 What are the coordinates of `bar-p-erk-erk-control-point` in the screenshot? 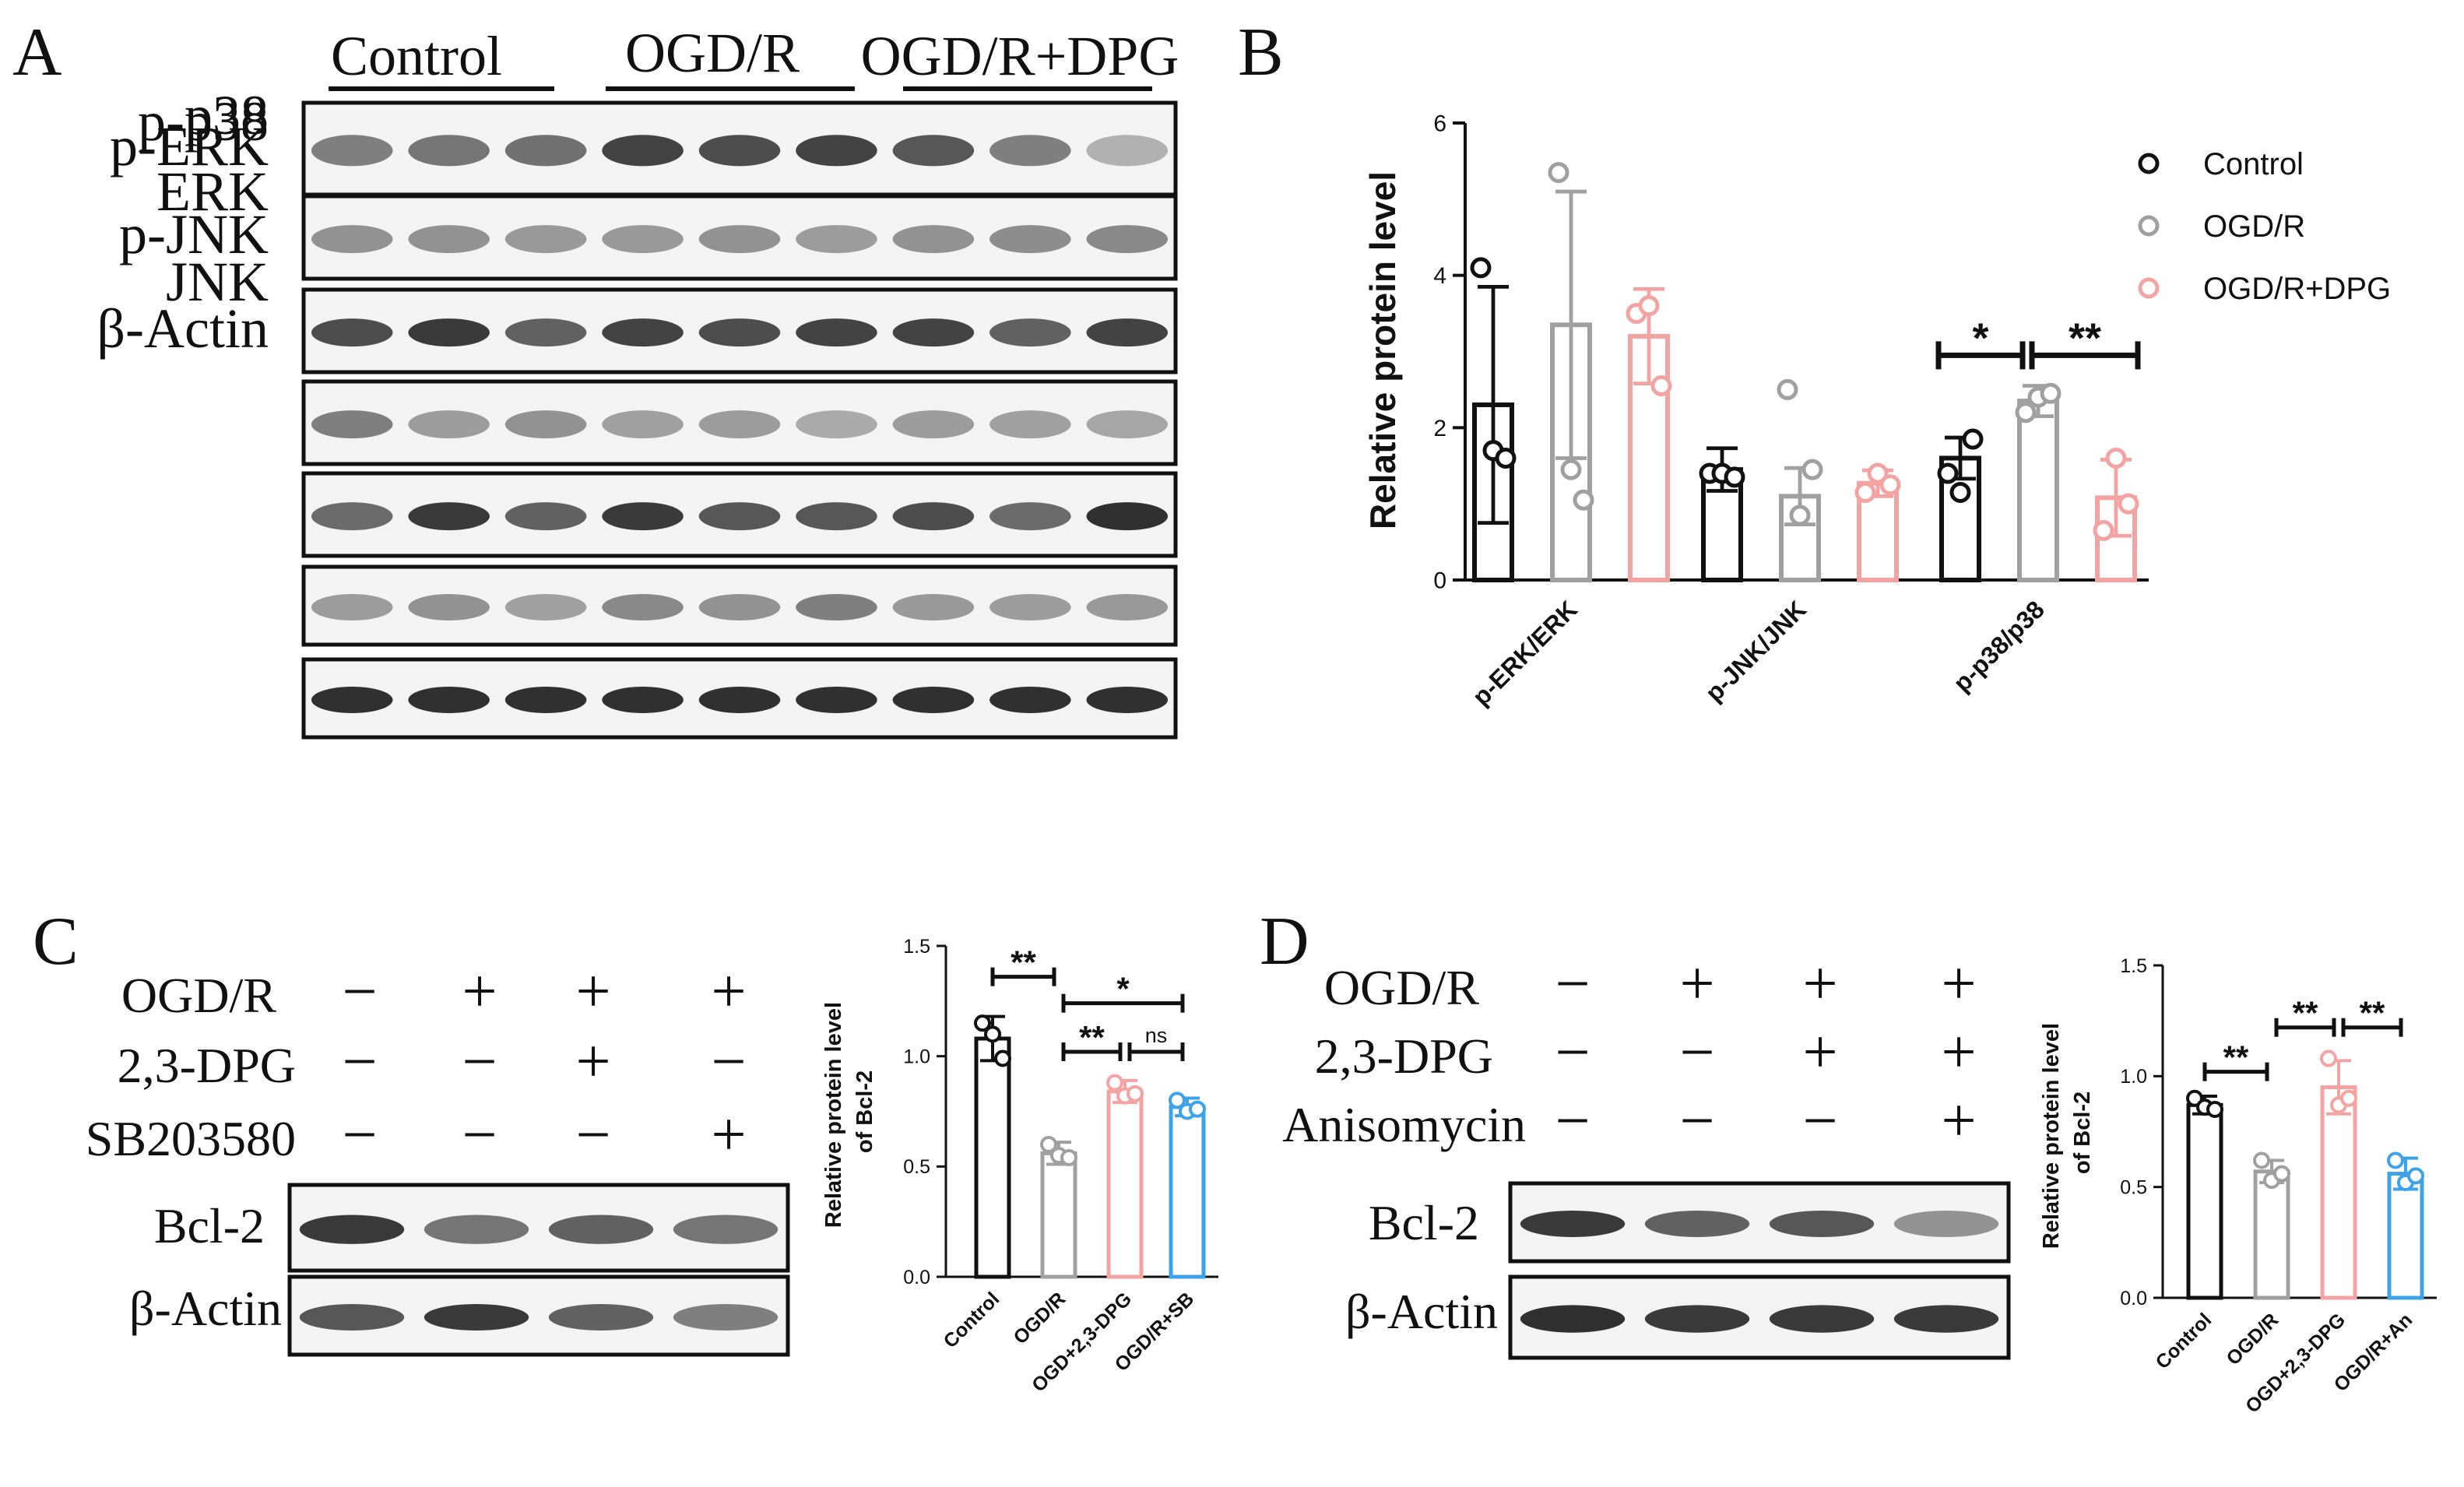 It's located at (1506, 458).